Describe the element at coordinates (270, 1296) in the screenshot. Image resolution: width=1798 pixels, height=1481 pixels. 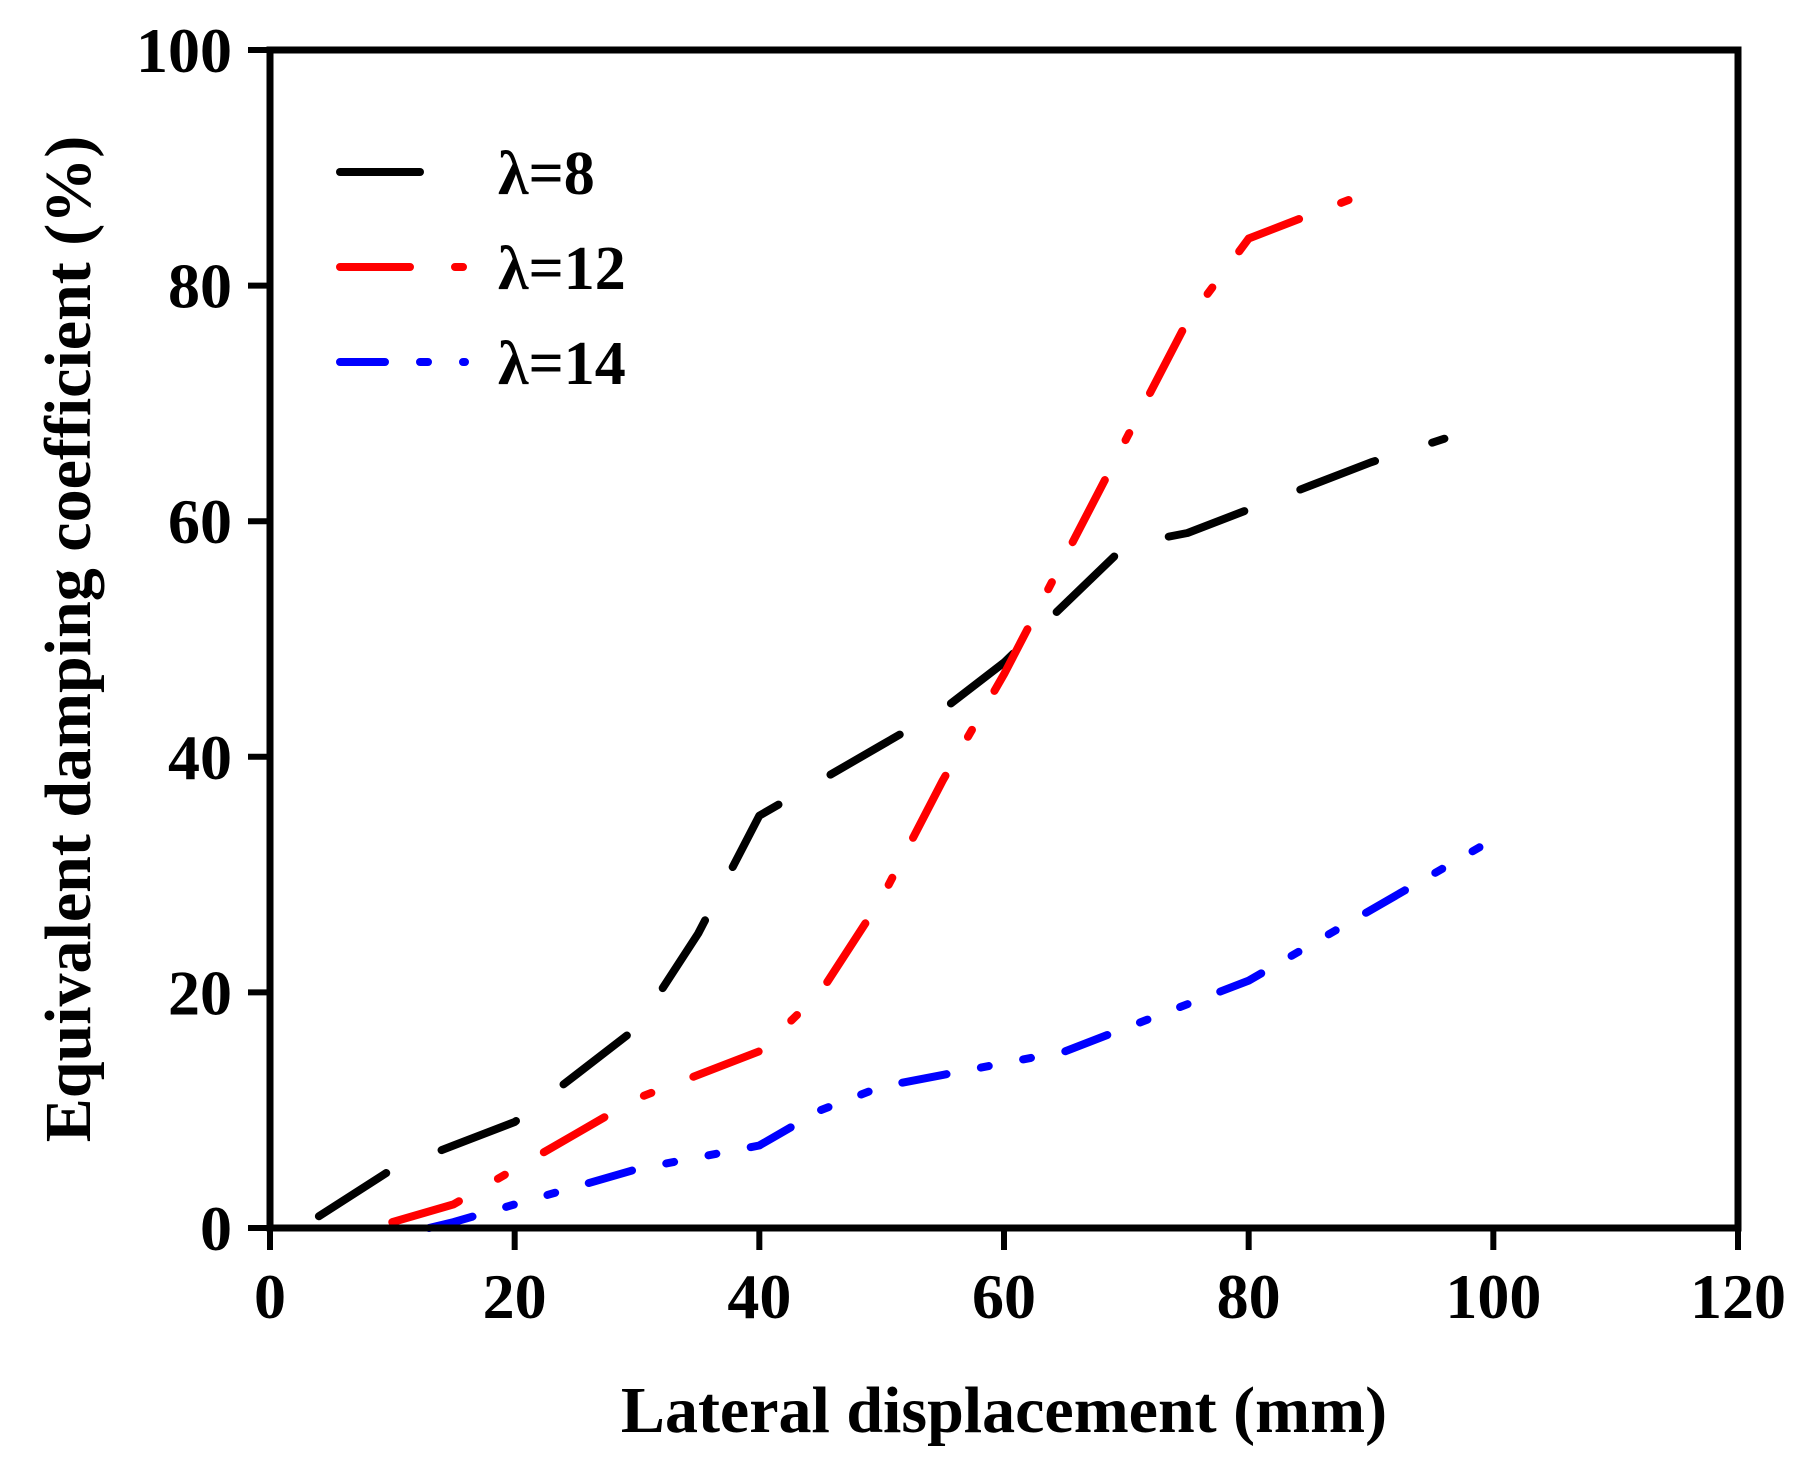
I see `x-tick-label: 0` at that location.